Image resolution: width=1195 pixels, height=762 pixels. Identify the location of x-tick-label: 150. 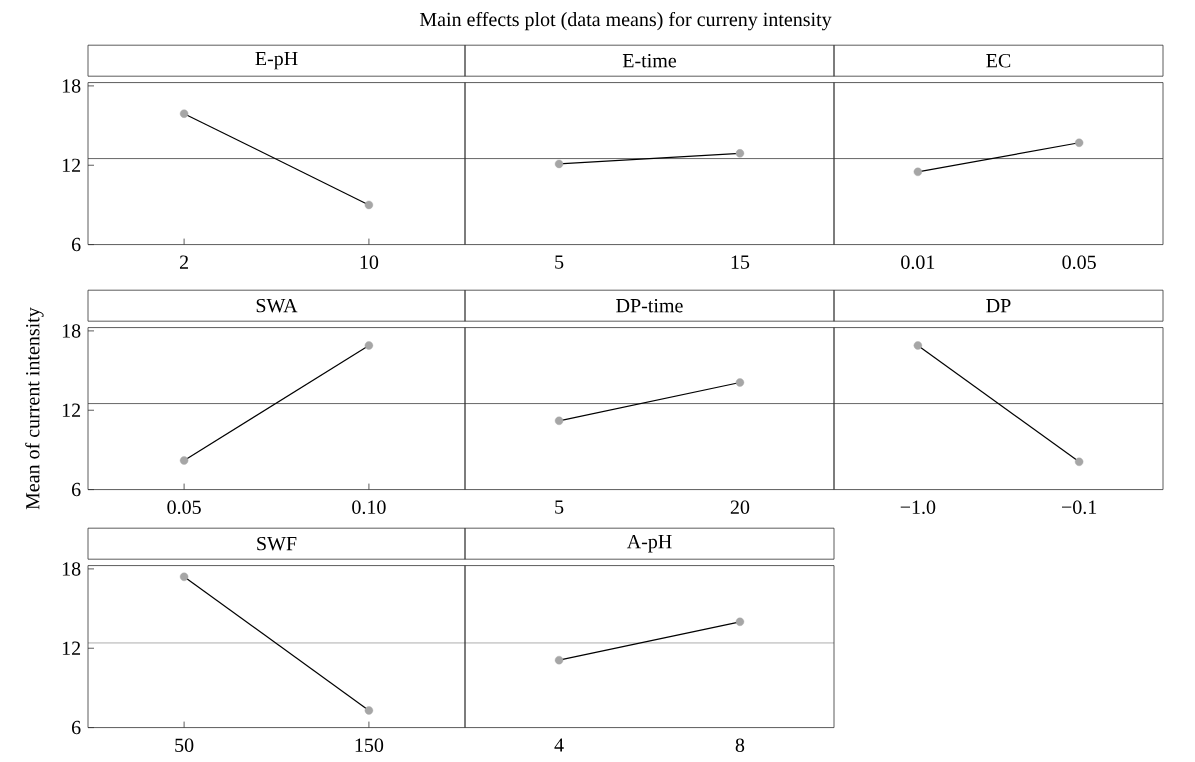
(369, 745).